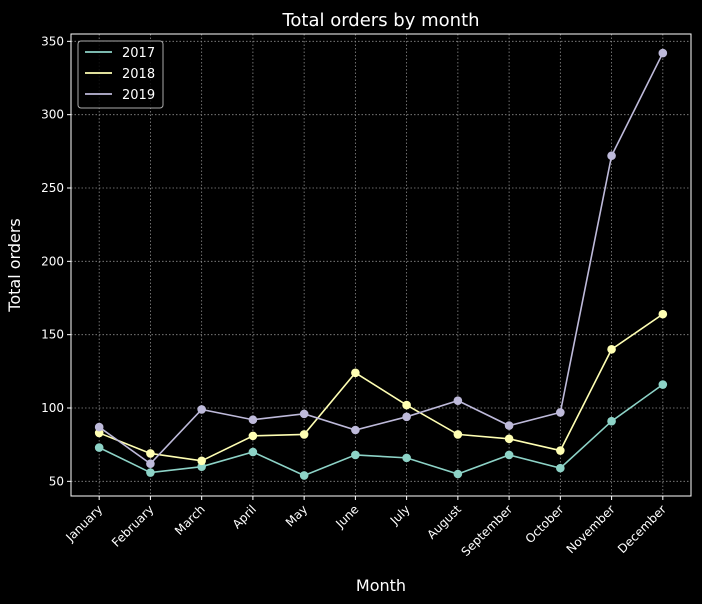 Image resolution: width=702 pixels, height=604 pixels. I want to click on legend-label: 2019, so click(138, 95).